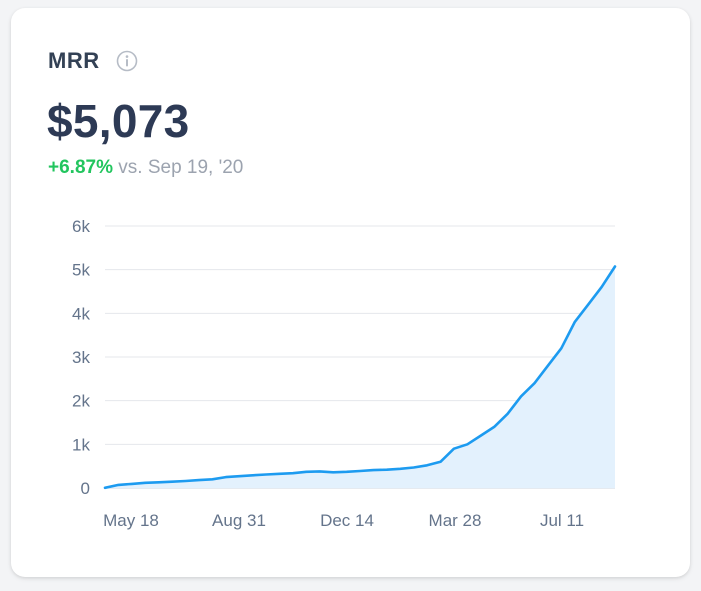 Image resolution: width=701 pixels, height=591 pixels. Describe the element at coordinates (118, 121) in the screenshot. I see `metric-value: $5,073` at that location.